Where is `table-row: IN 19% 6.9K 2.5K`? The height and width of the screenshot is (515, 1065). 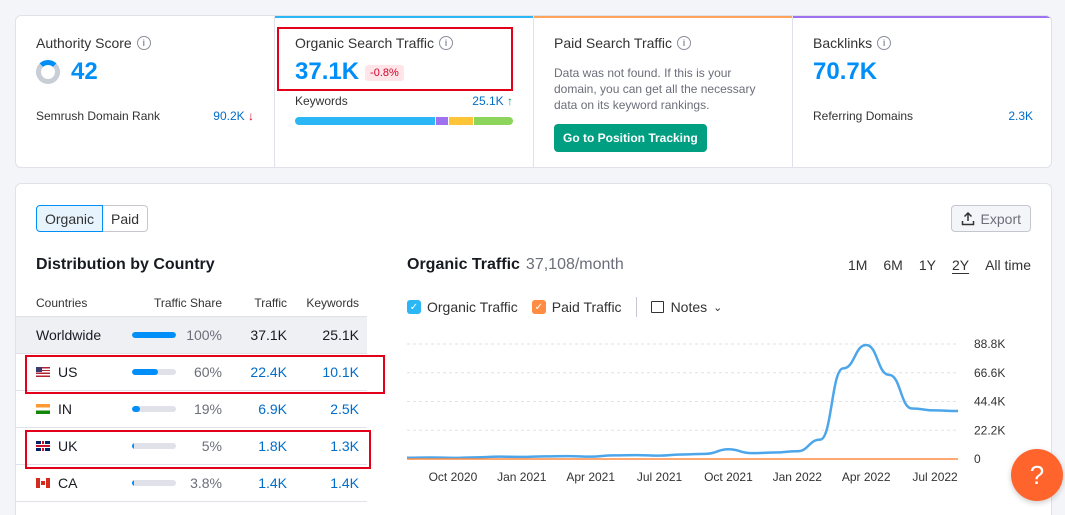
table-row: IN 19% 6.9K 2.5K is located at coordinates (191, 409).